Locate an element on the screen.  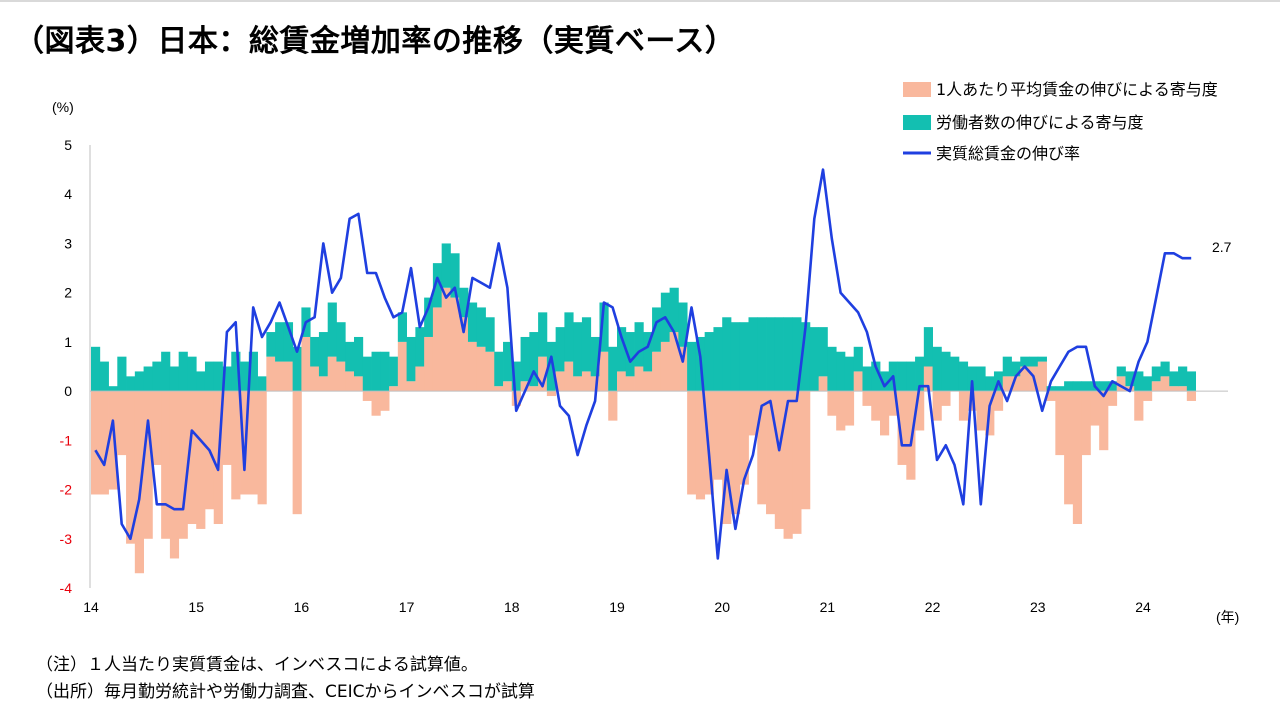
x-axis-label: (年) is located at coordinates (1227, 617).